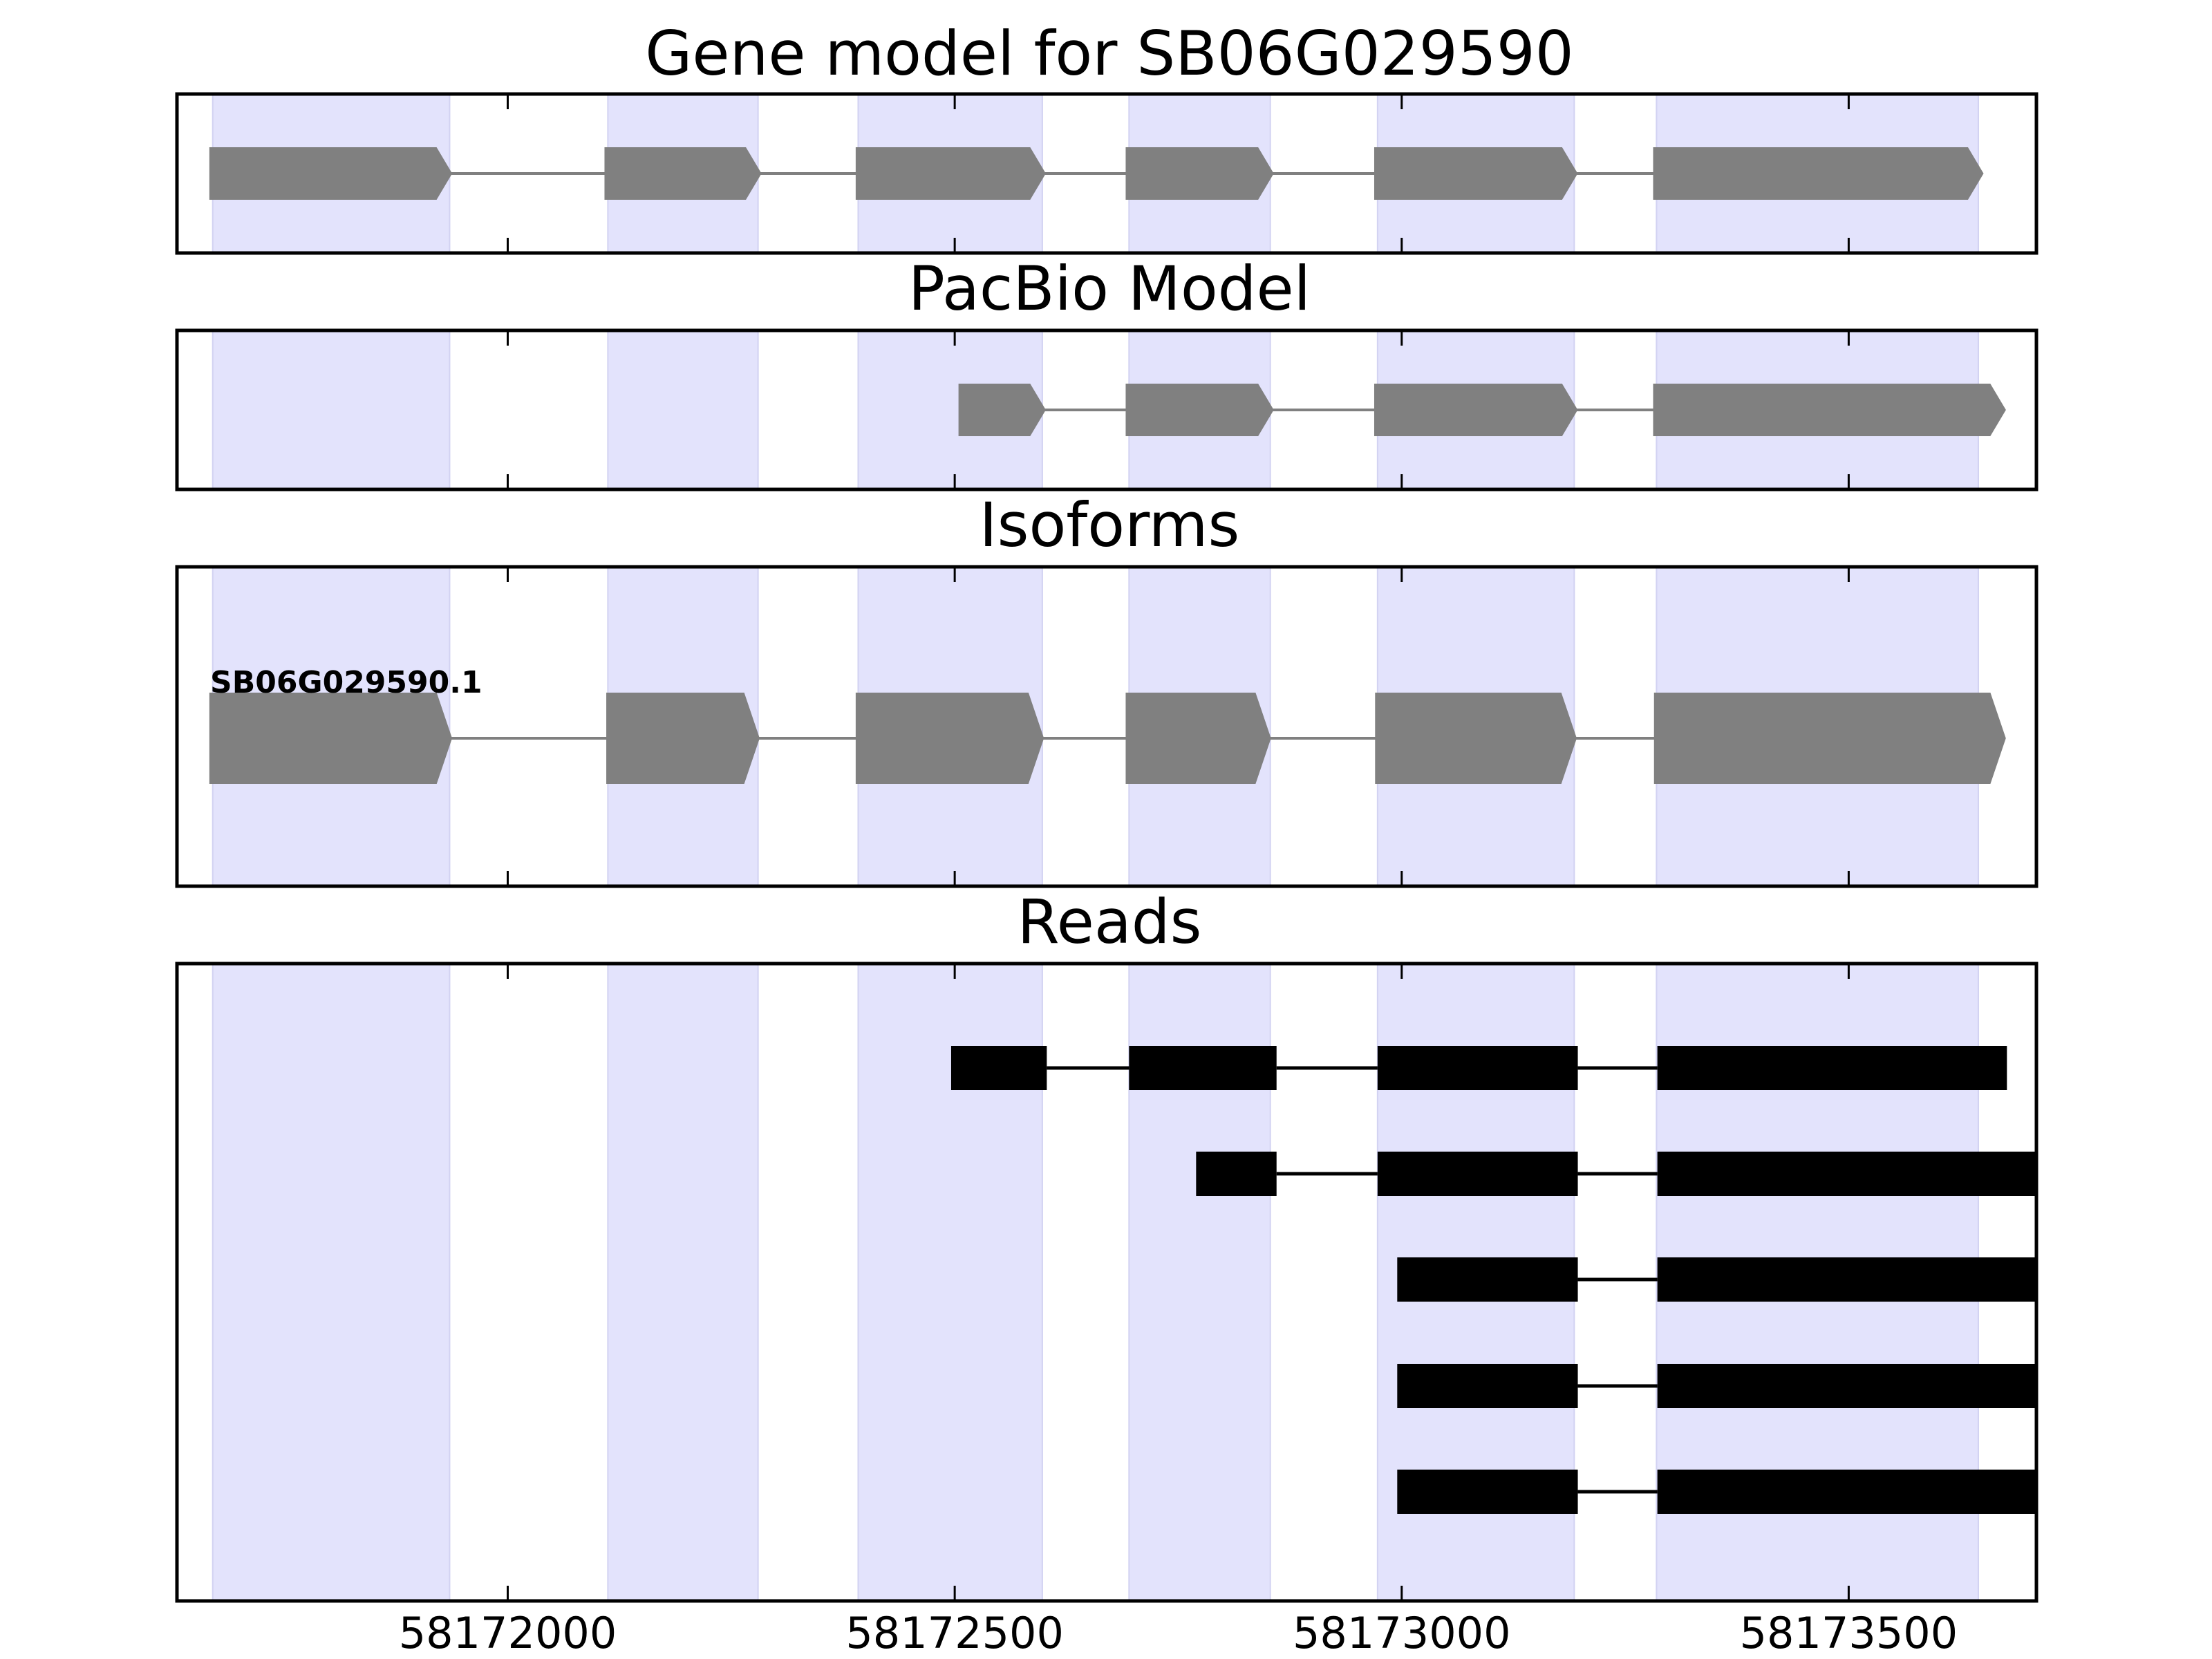 This screenshot has height=1659, width=2212. What do you see at coordinates (1849, 1633) in the screenshot?
I see `x-tick-label: 58173500` at bounding box center [1849, 1633].